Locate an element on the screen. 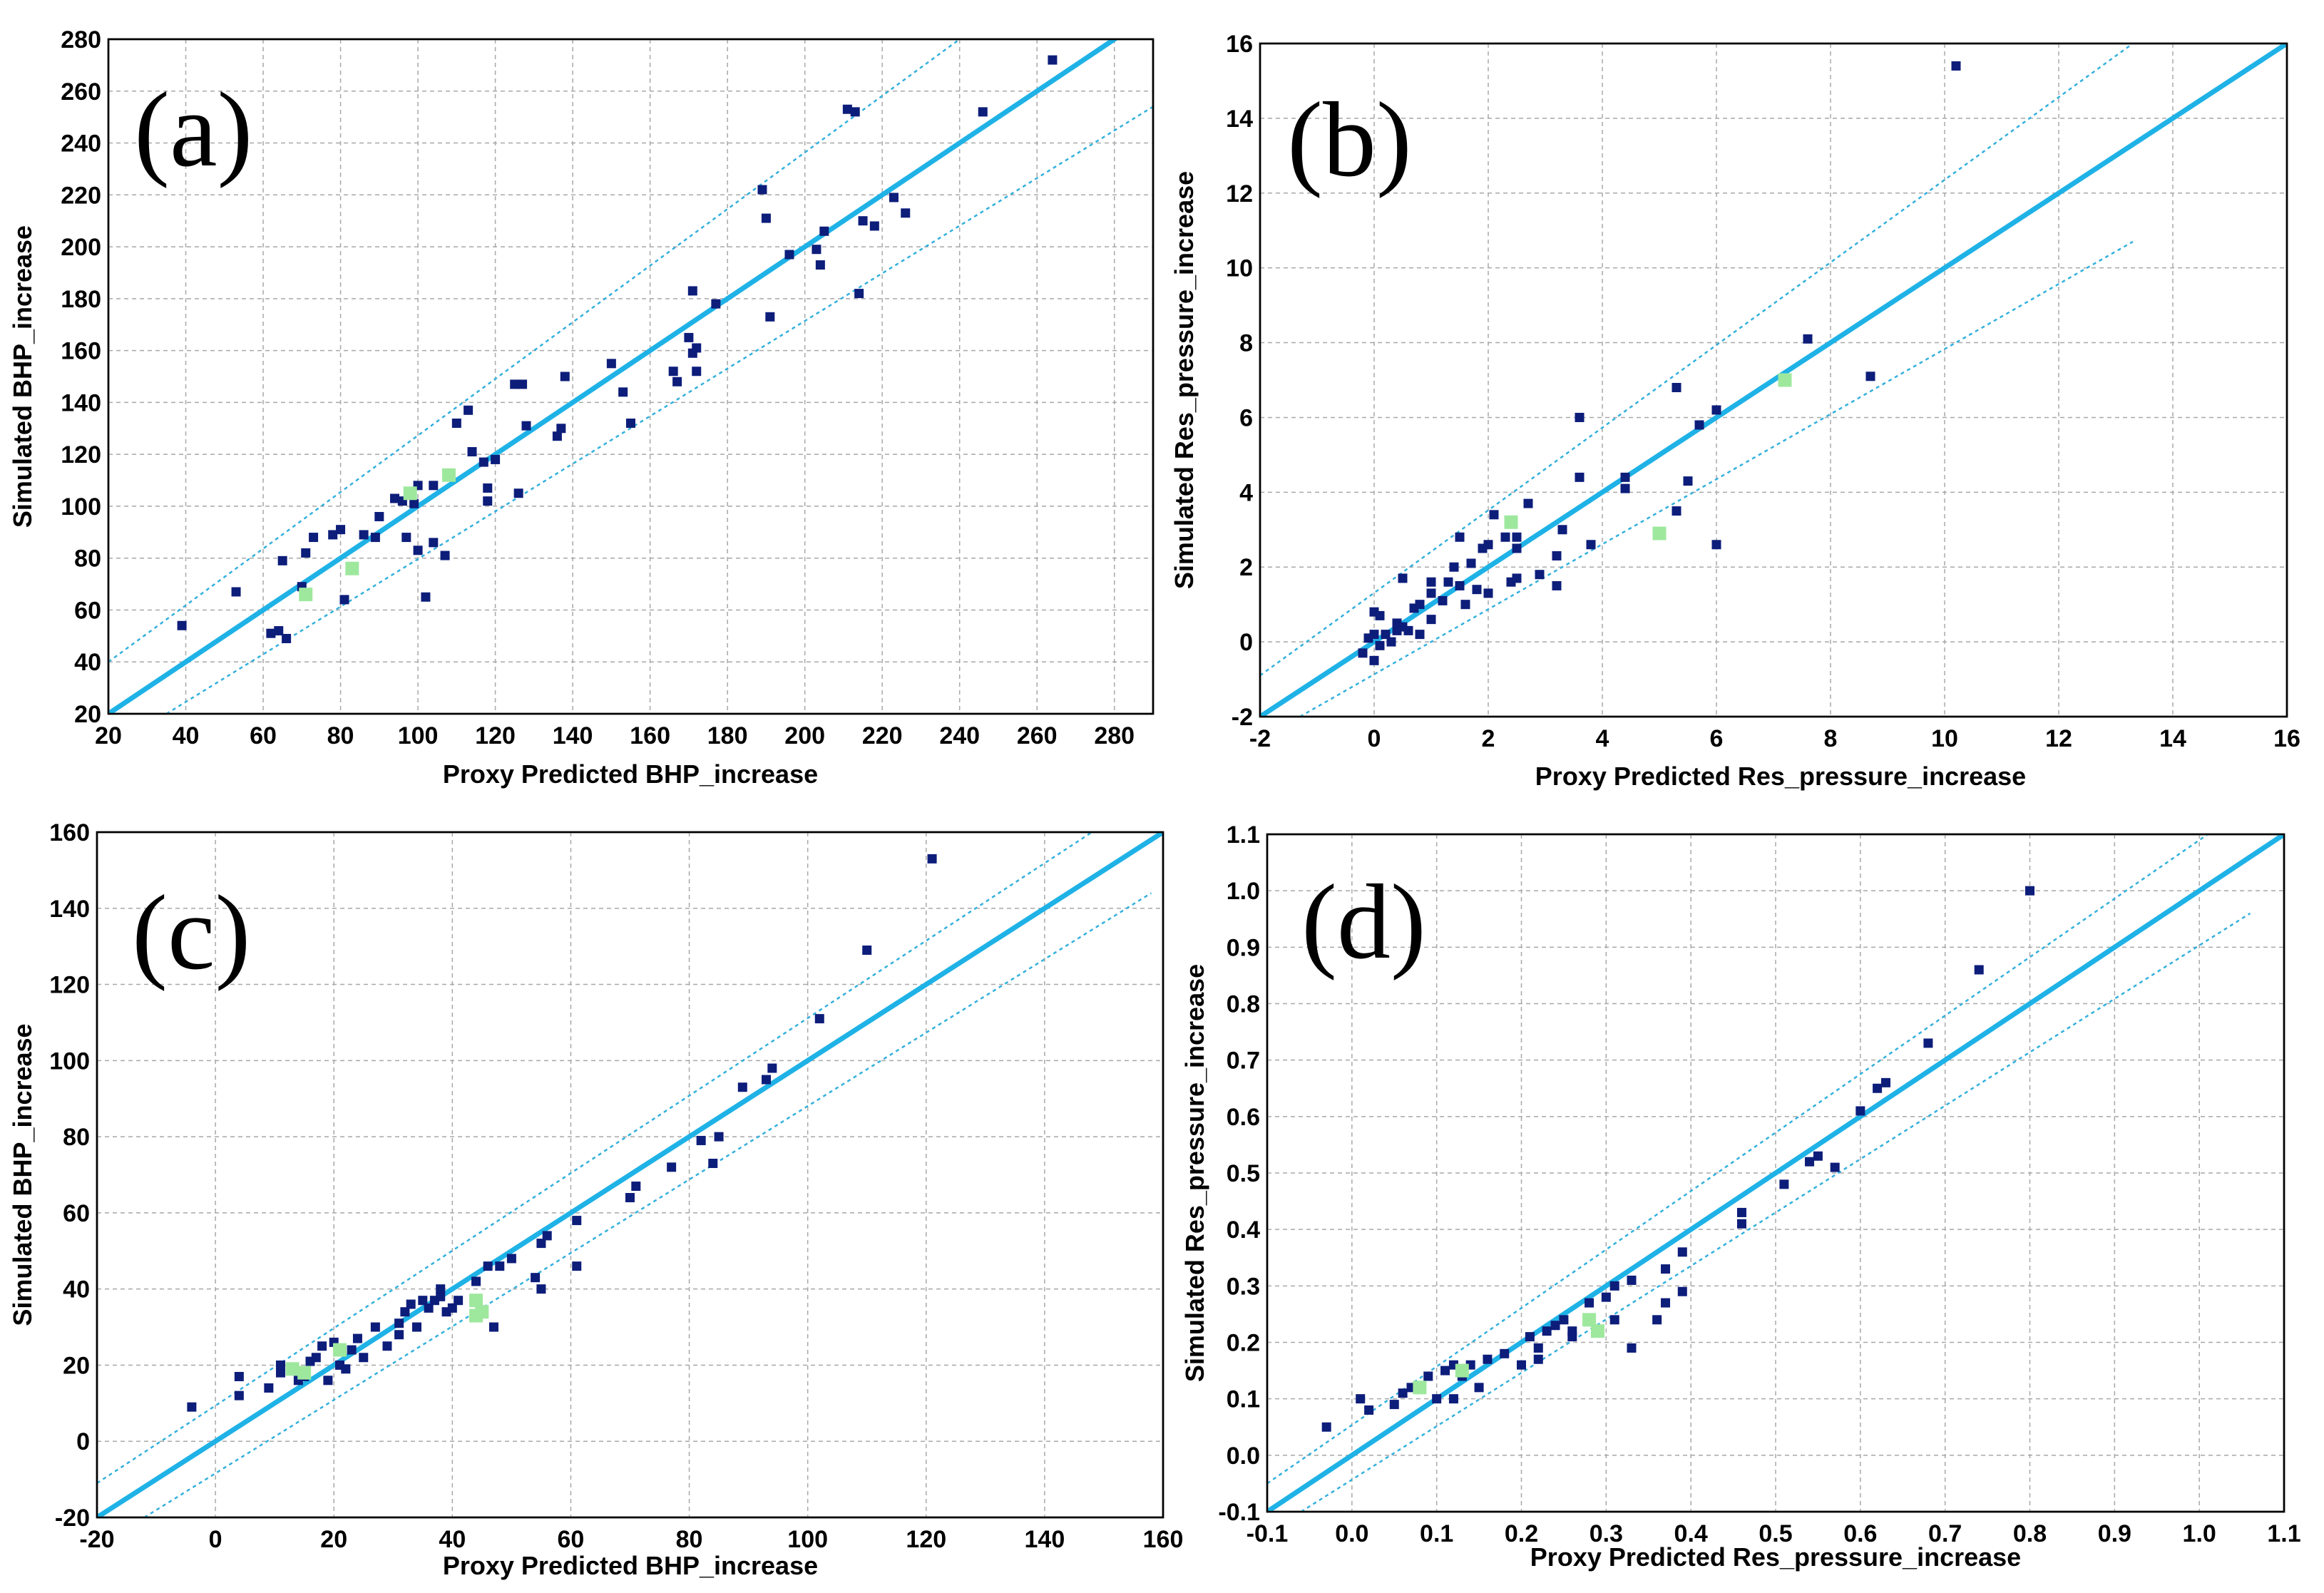 The width and height of the screenshot is (2324, 1593). x-axis-title: Proxy Predicted BHP_increase is located at coordinates (630, 1566).